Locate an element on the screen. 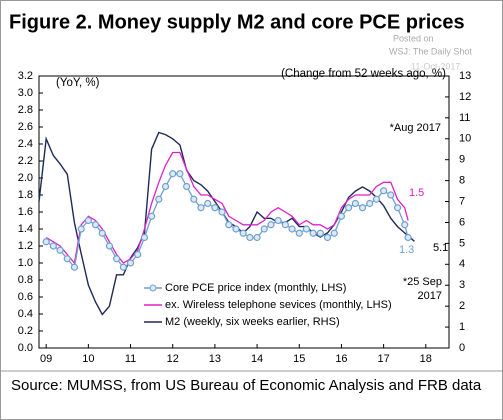 The image size is (503, 420). annotation: (YoY, %) is located at coordinates (78, 83).